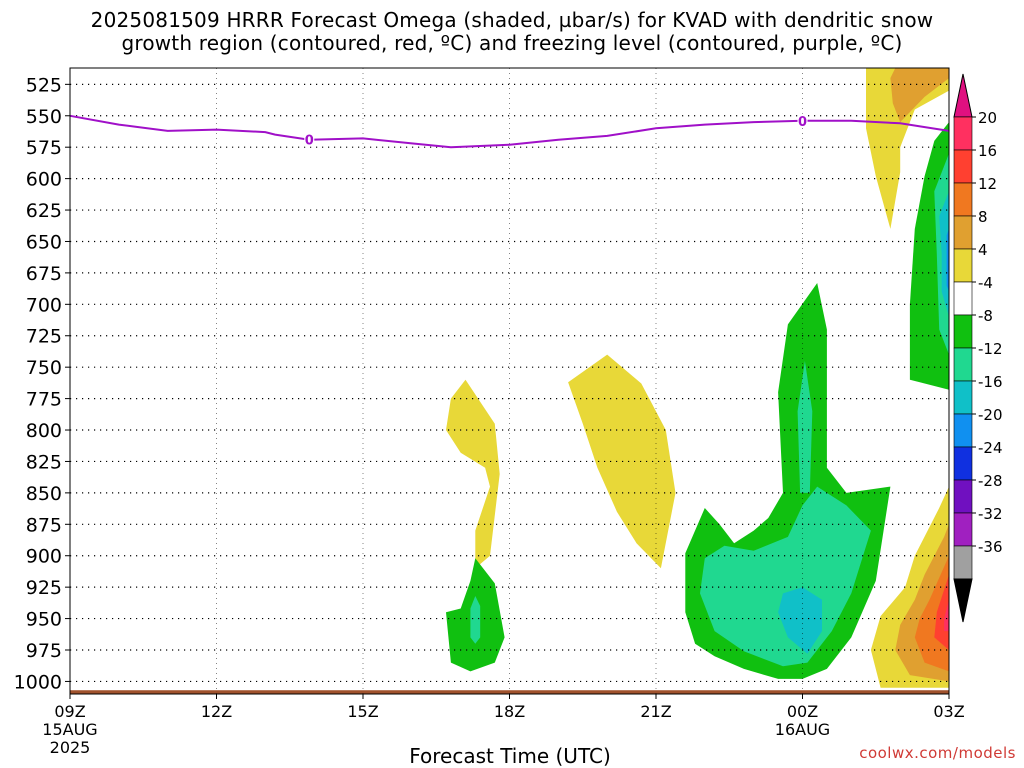 The image size is (1024, 768). I want to click on colorbar-label: -12, so click(990, 349).